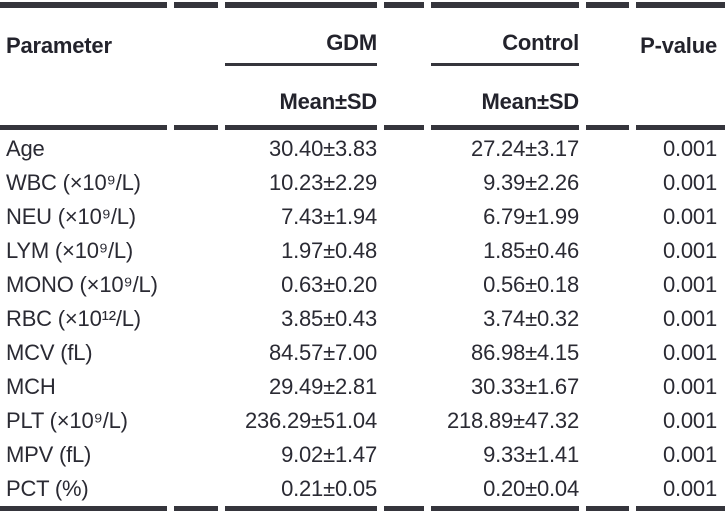 The height and width of the screenshot is (511, 725). I want to click on cell-parameter: MCV (fL), so click(49, 352).